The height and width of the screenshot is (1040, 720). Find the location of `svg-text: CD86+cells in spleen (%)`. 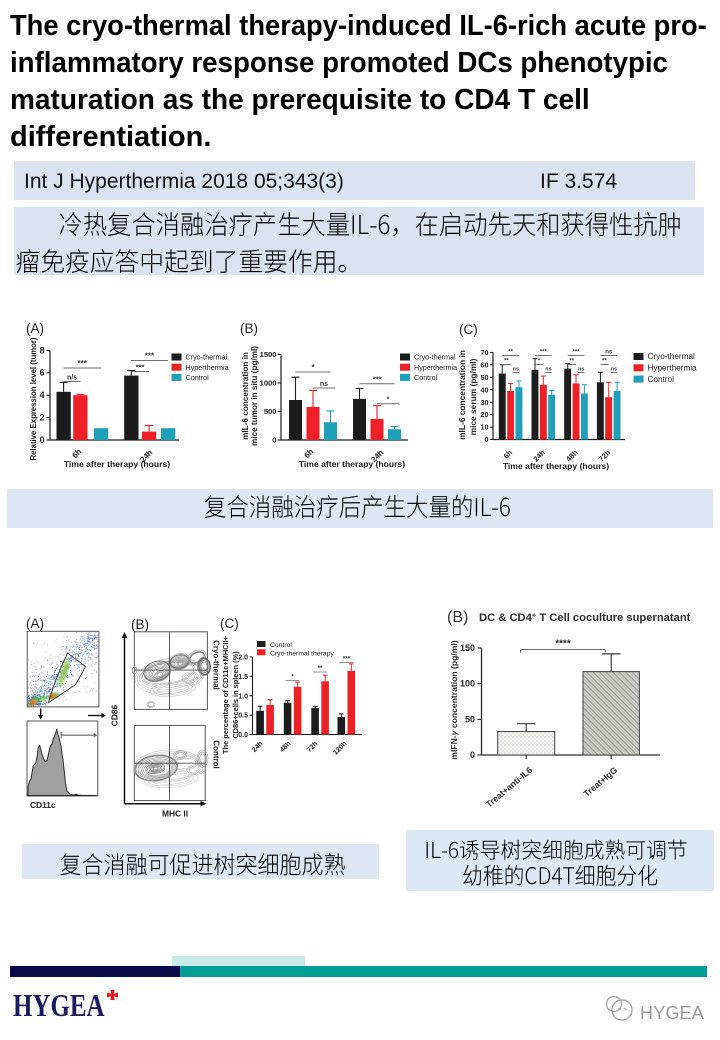

svg-text: CD86+cells in spleen (%) is located at coordinates (235, 695).